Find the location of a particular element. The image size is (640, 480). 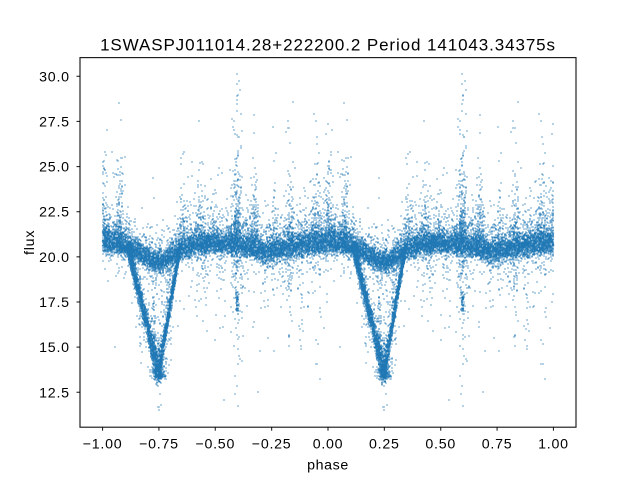

svg-text: 15.0 is located at coordinates (54, 348).